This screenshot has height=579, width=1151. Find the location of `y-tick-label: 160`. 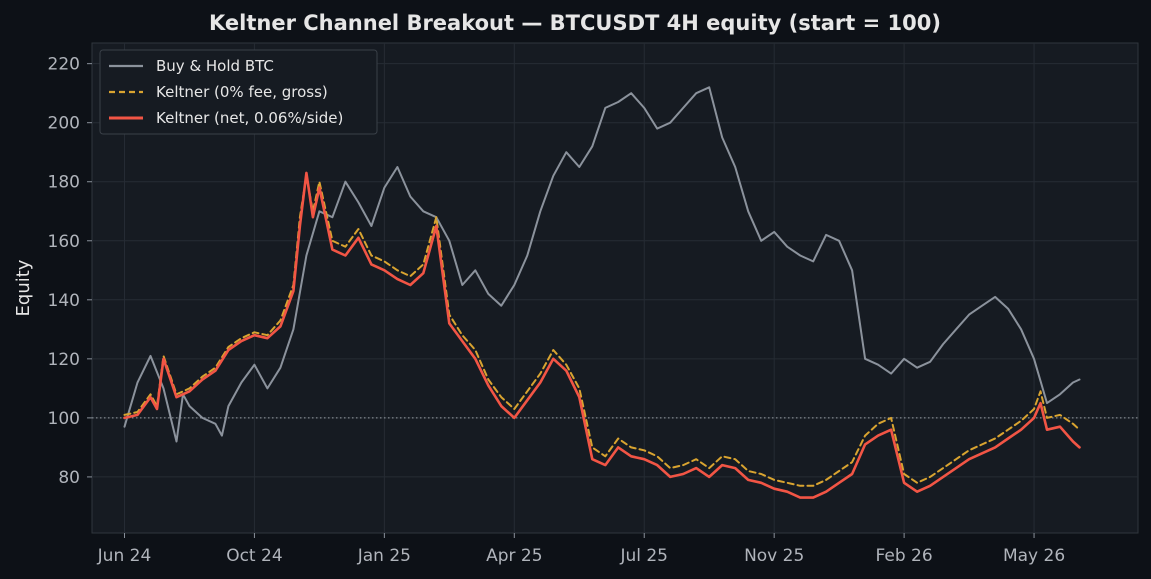

y-tick-label: 160 is located at coordinates (64, 242).